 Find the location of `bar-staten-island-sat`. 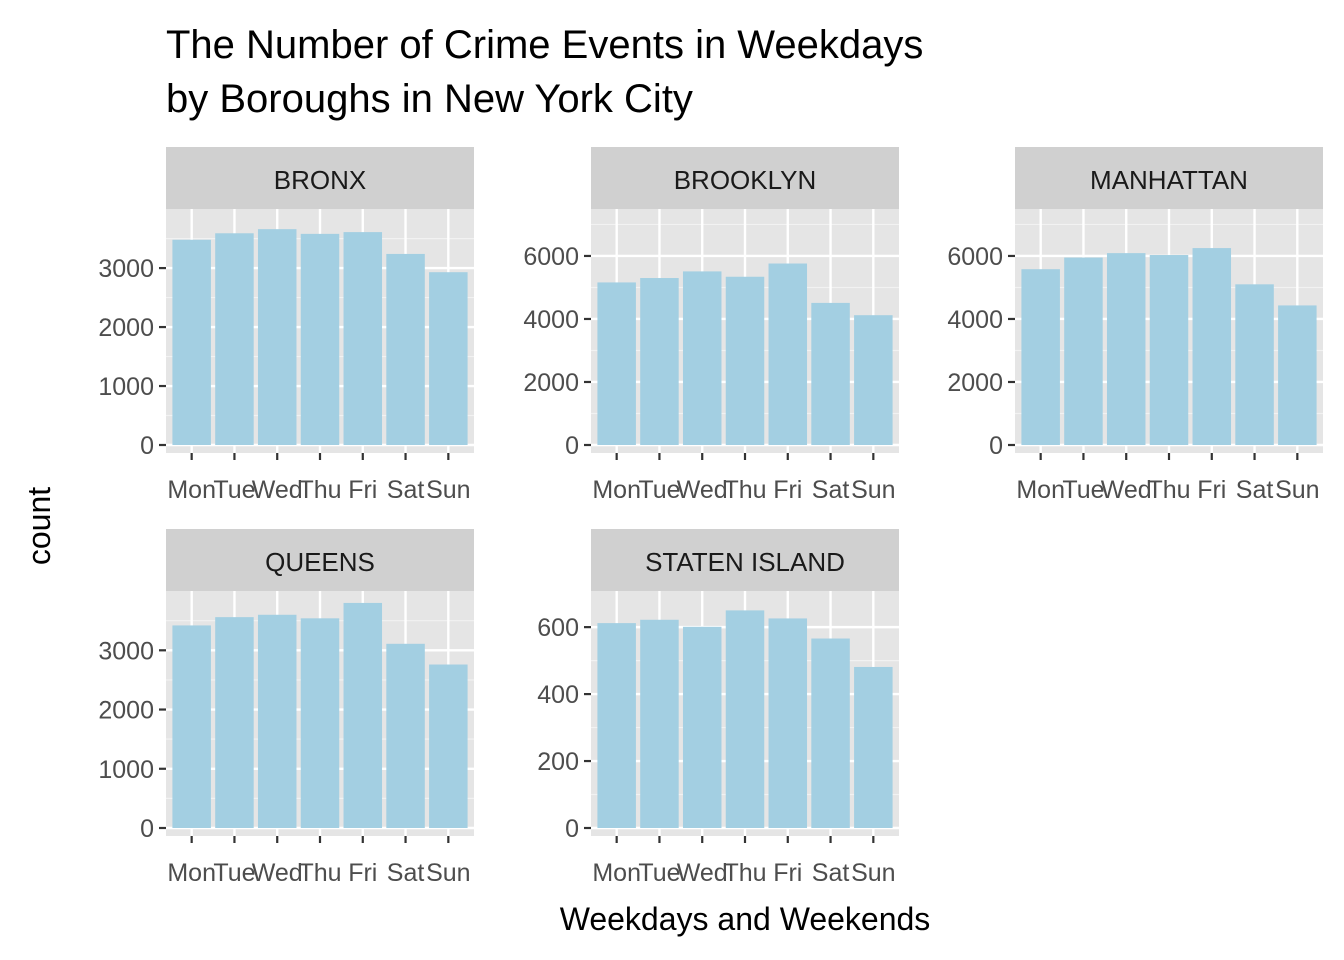

bar-staten-island-sat is located at coordinates (830, 733).